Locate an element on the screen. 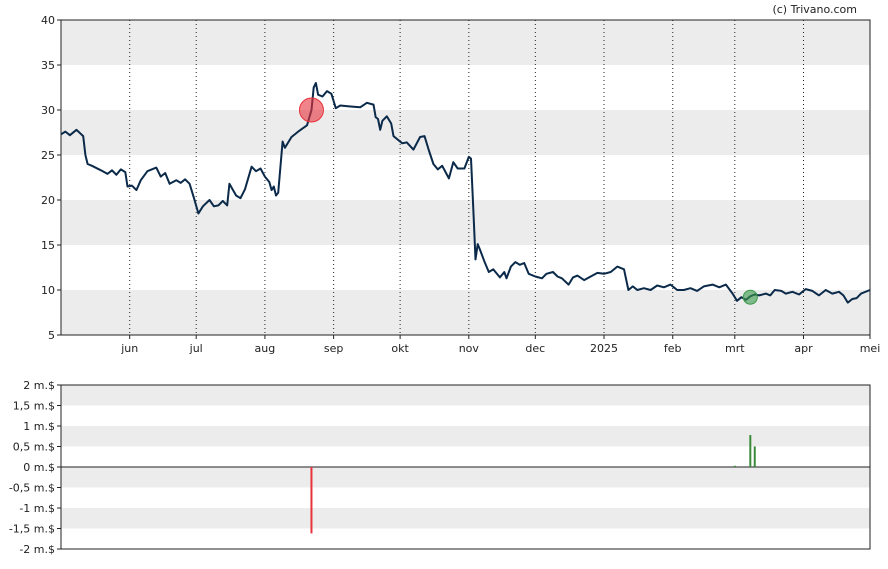 The width and height of the screenshot is (888, 569). y-tick-label: -1,5 m.$ is located at coordinates (32, 529).